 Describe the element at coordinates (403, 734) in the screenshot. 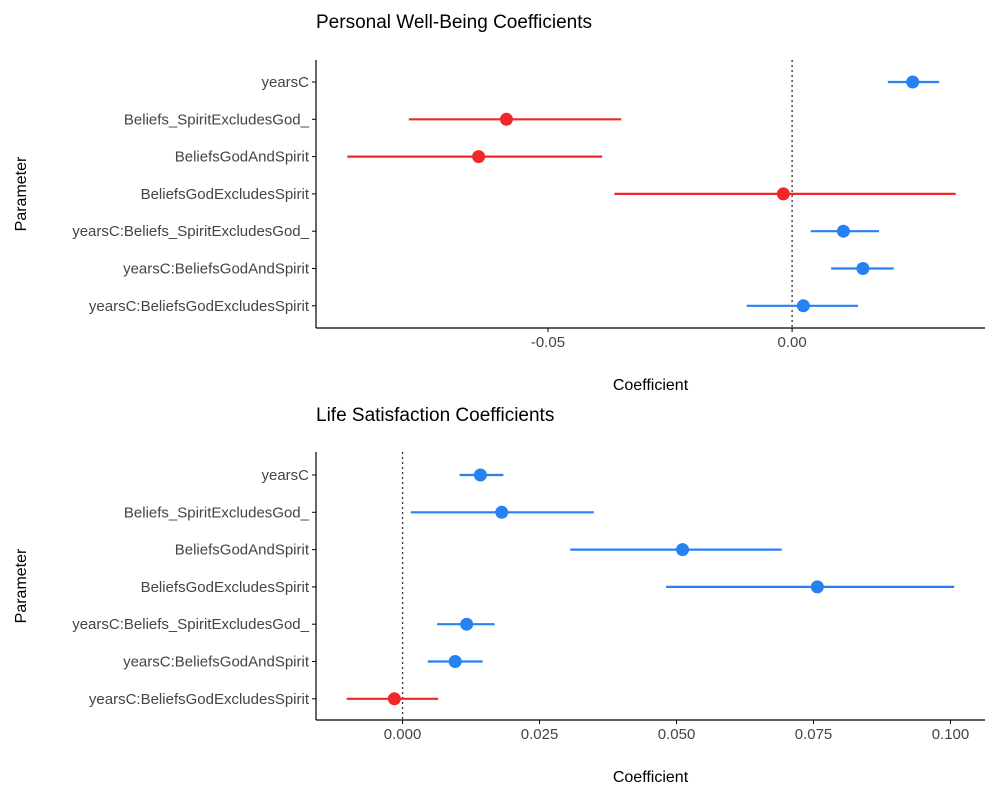

I see `x-tick-label: 0.000` at that location.